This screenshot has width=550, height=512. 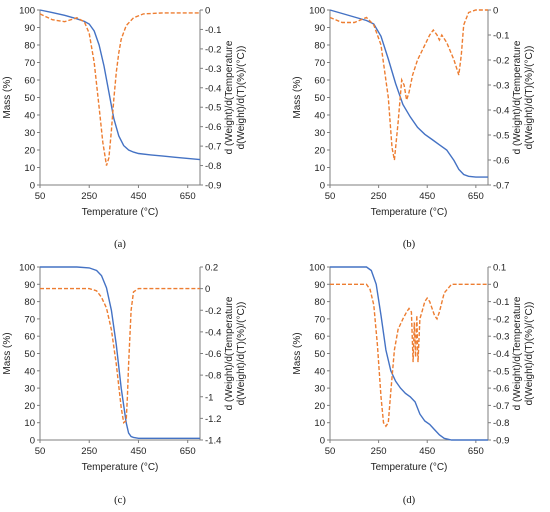 I want to click on y2-tick-label: 0.1, so click(x=499, y=268).